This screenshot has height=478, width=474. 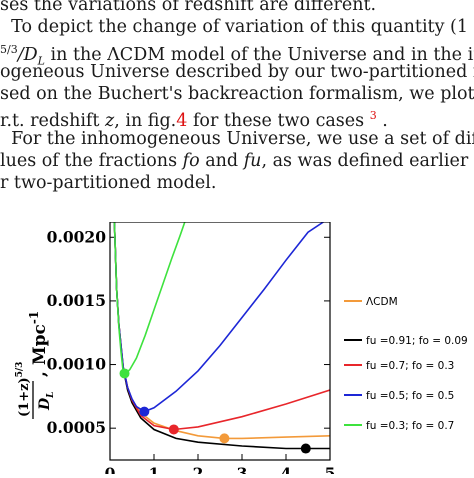 What do you see at coordinates (110, 469) in the screenshot?
I see `x-tick-label: 0` at bounding box center [110, 469].